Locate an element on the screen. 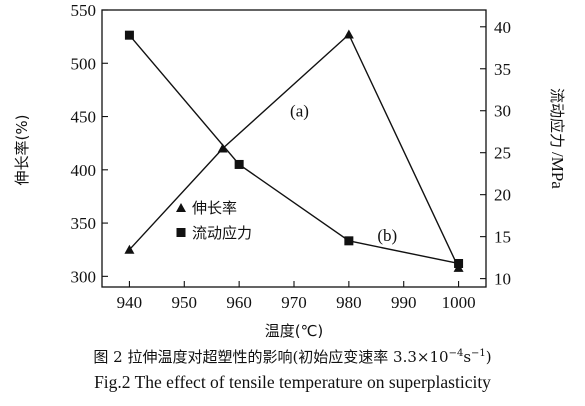 Image resolution: width=585 pixels, height=406 pixels. legend-marker-square is located at coordinates (181, 232).